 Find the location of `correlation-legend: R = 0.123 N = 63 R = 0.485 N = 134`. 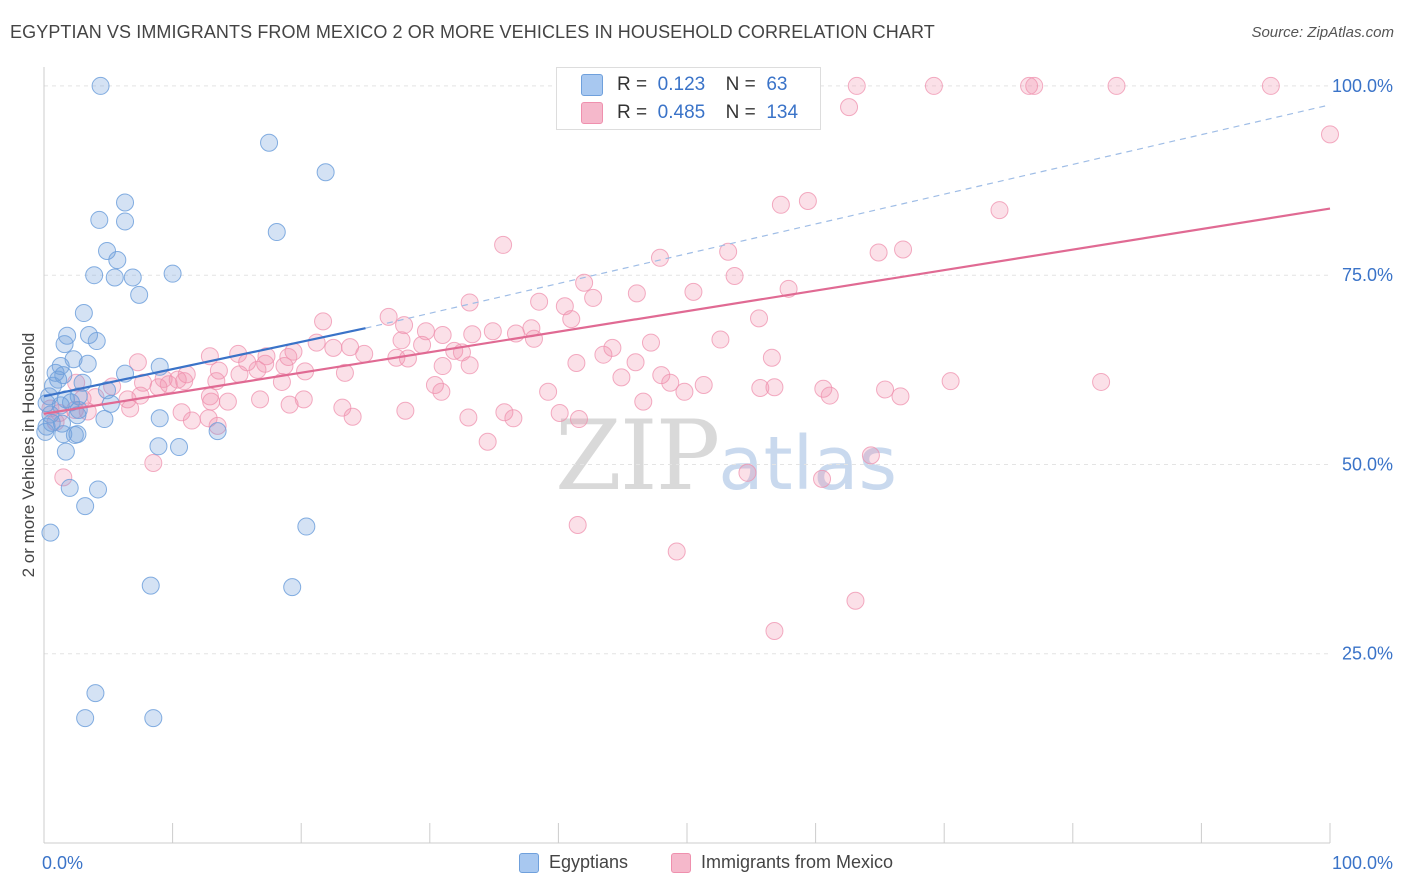

correlation-legend: R = 0.123 N = 63 R = 0.485 N = 134 is located at coordinates (688, 98).